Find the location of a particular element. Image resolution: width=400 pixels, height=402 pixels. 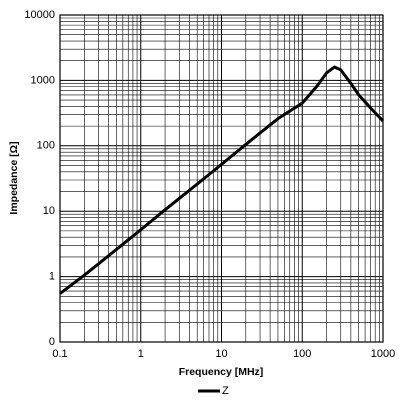

y-tick-label: 1 is located at coordinates (52, 277).